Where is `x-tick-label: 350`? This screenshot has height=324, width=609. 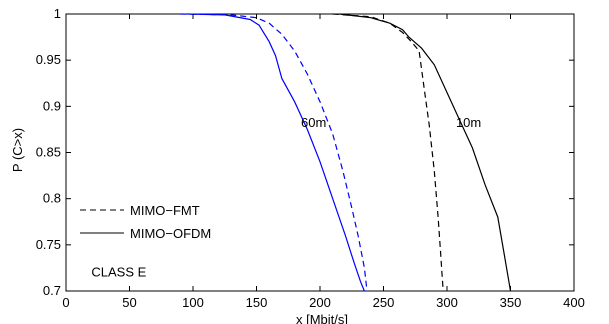 x-tick-label: 350 is located at coordinates (511, 302).